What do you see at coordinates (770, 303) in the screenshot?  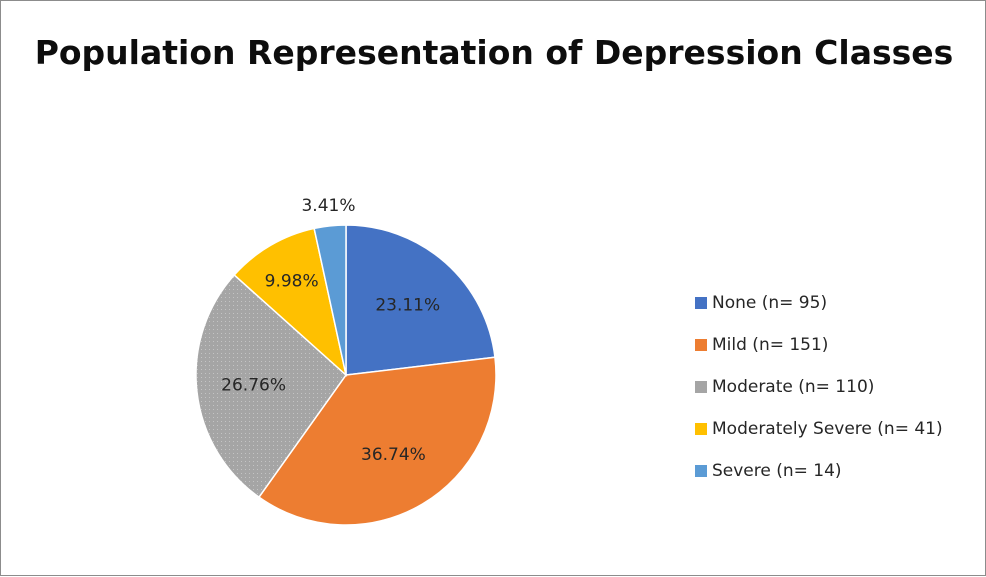 I see `legend-label: None (n= 95)` at bounding box center [770, 303].